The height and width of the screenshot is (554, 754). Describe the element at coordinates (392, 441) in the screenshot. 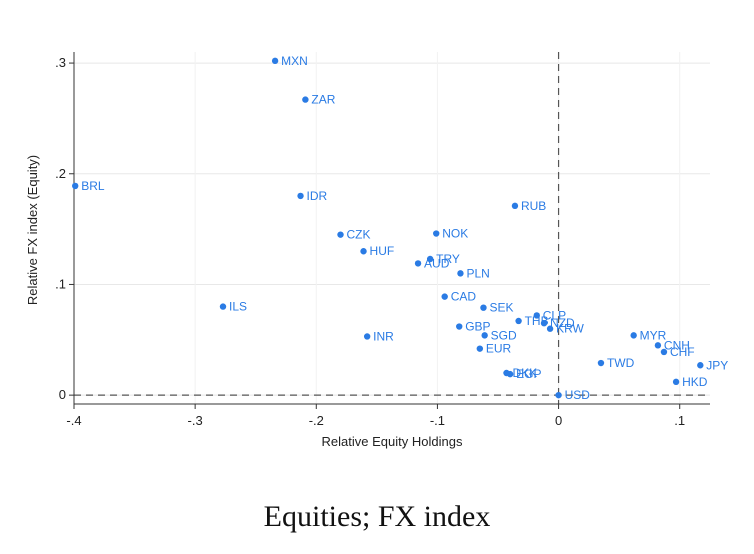

I see `x-axis-label: Relative Equity Holdings` at that location.